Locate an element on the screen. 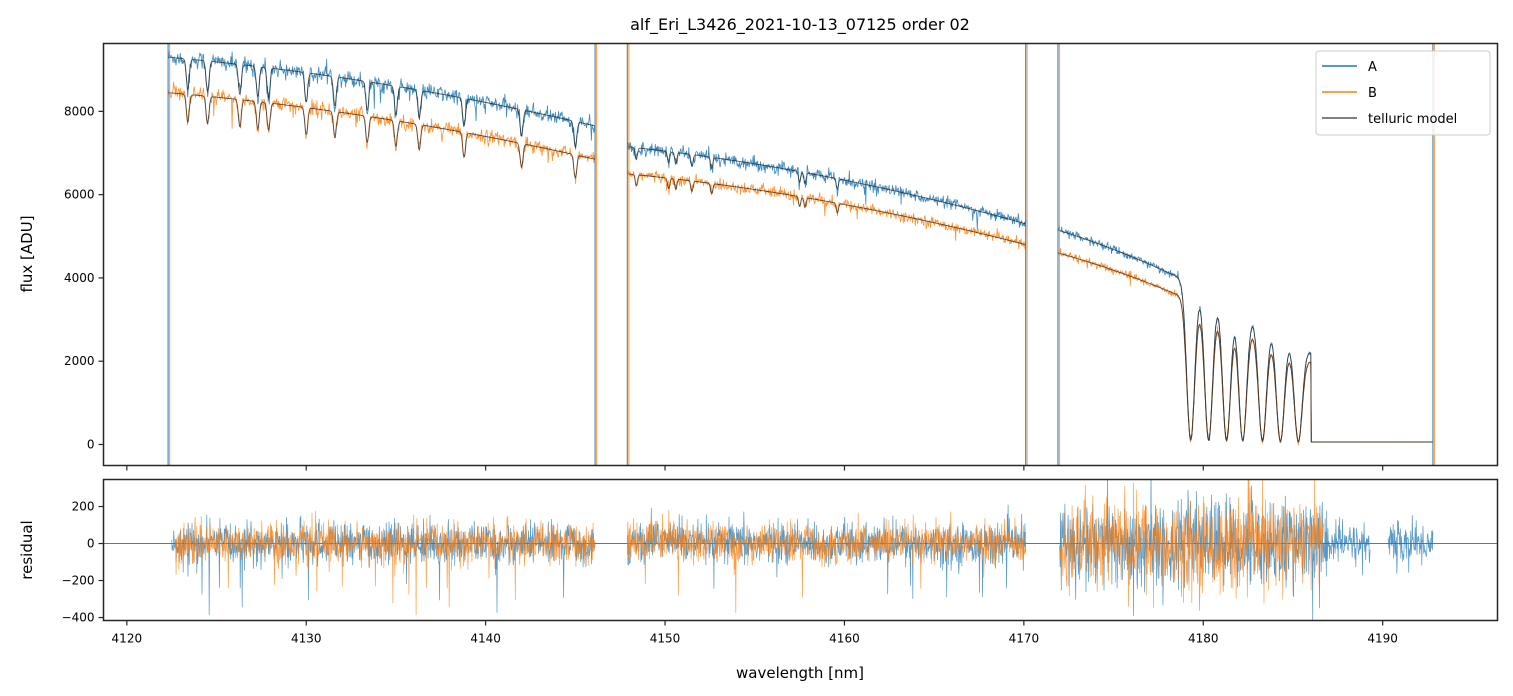 Image resolution: width=1513 pixels, height=696 pixels. residual-x-tick-label: 4150 is located at coordinates (665, 639).